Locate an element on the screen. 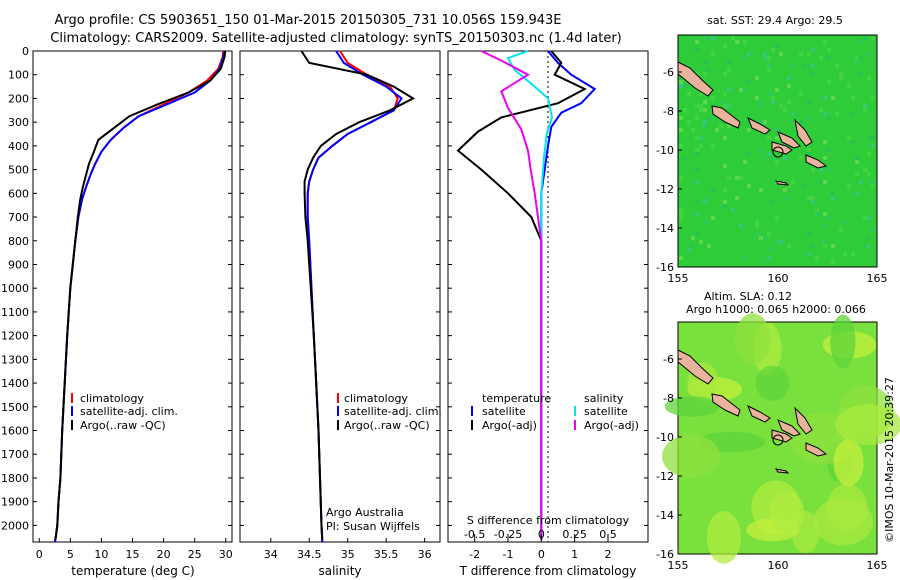 The width and height of the screenshot is (900, 580). x-tick-label: 35.5 is located at coordinates (386, 554).